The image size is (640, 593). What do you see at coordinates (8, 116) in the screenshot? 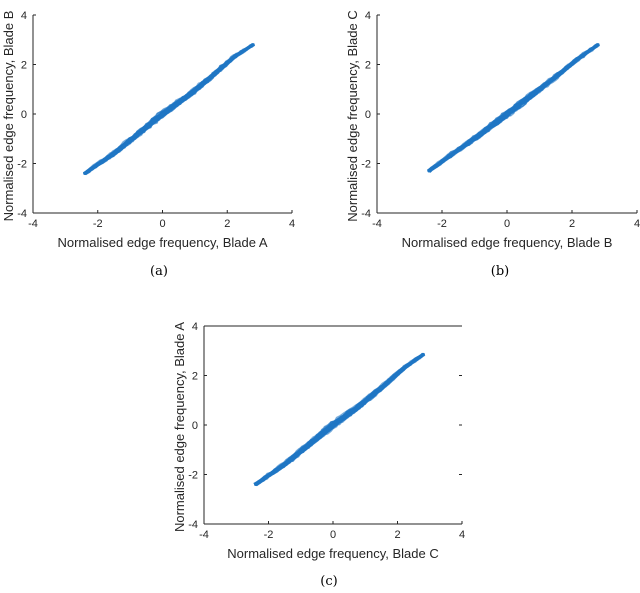
I see `y-axis-label: Normalised edge frequency, Blade B` at bounding box center [8, 116].